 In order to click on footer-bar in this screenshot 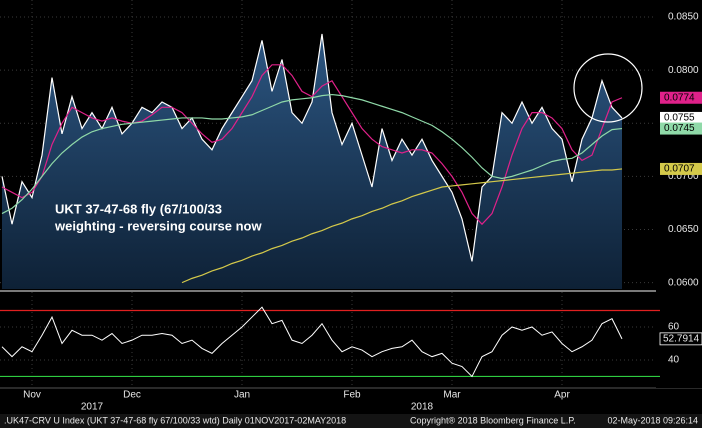, I will do `click(351, 421)`.